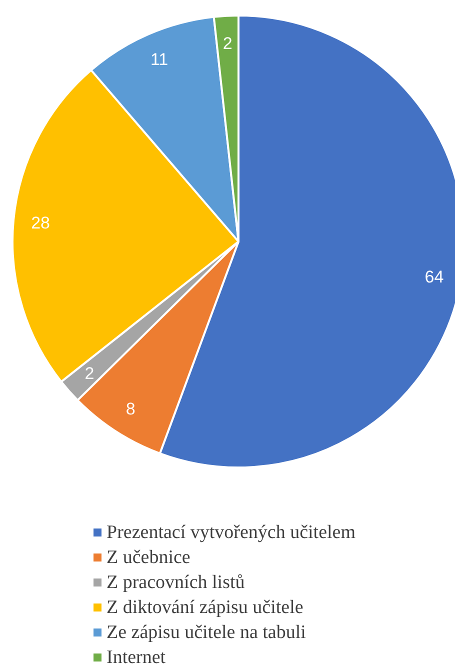  What do you see at coordinates (205, 607) in the screenshot?
I see `legend-label: Z diktování zápisu učitele` at bounding box center [205, 607].